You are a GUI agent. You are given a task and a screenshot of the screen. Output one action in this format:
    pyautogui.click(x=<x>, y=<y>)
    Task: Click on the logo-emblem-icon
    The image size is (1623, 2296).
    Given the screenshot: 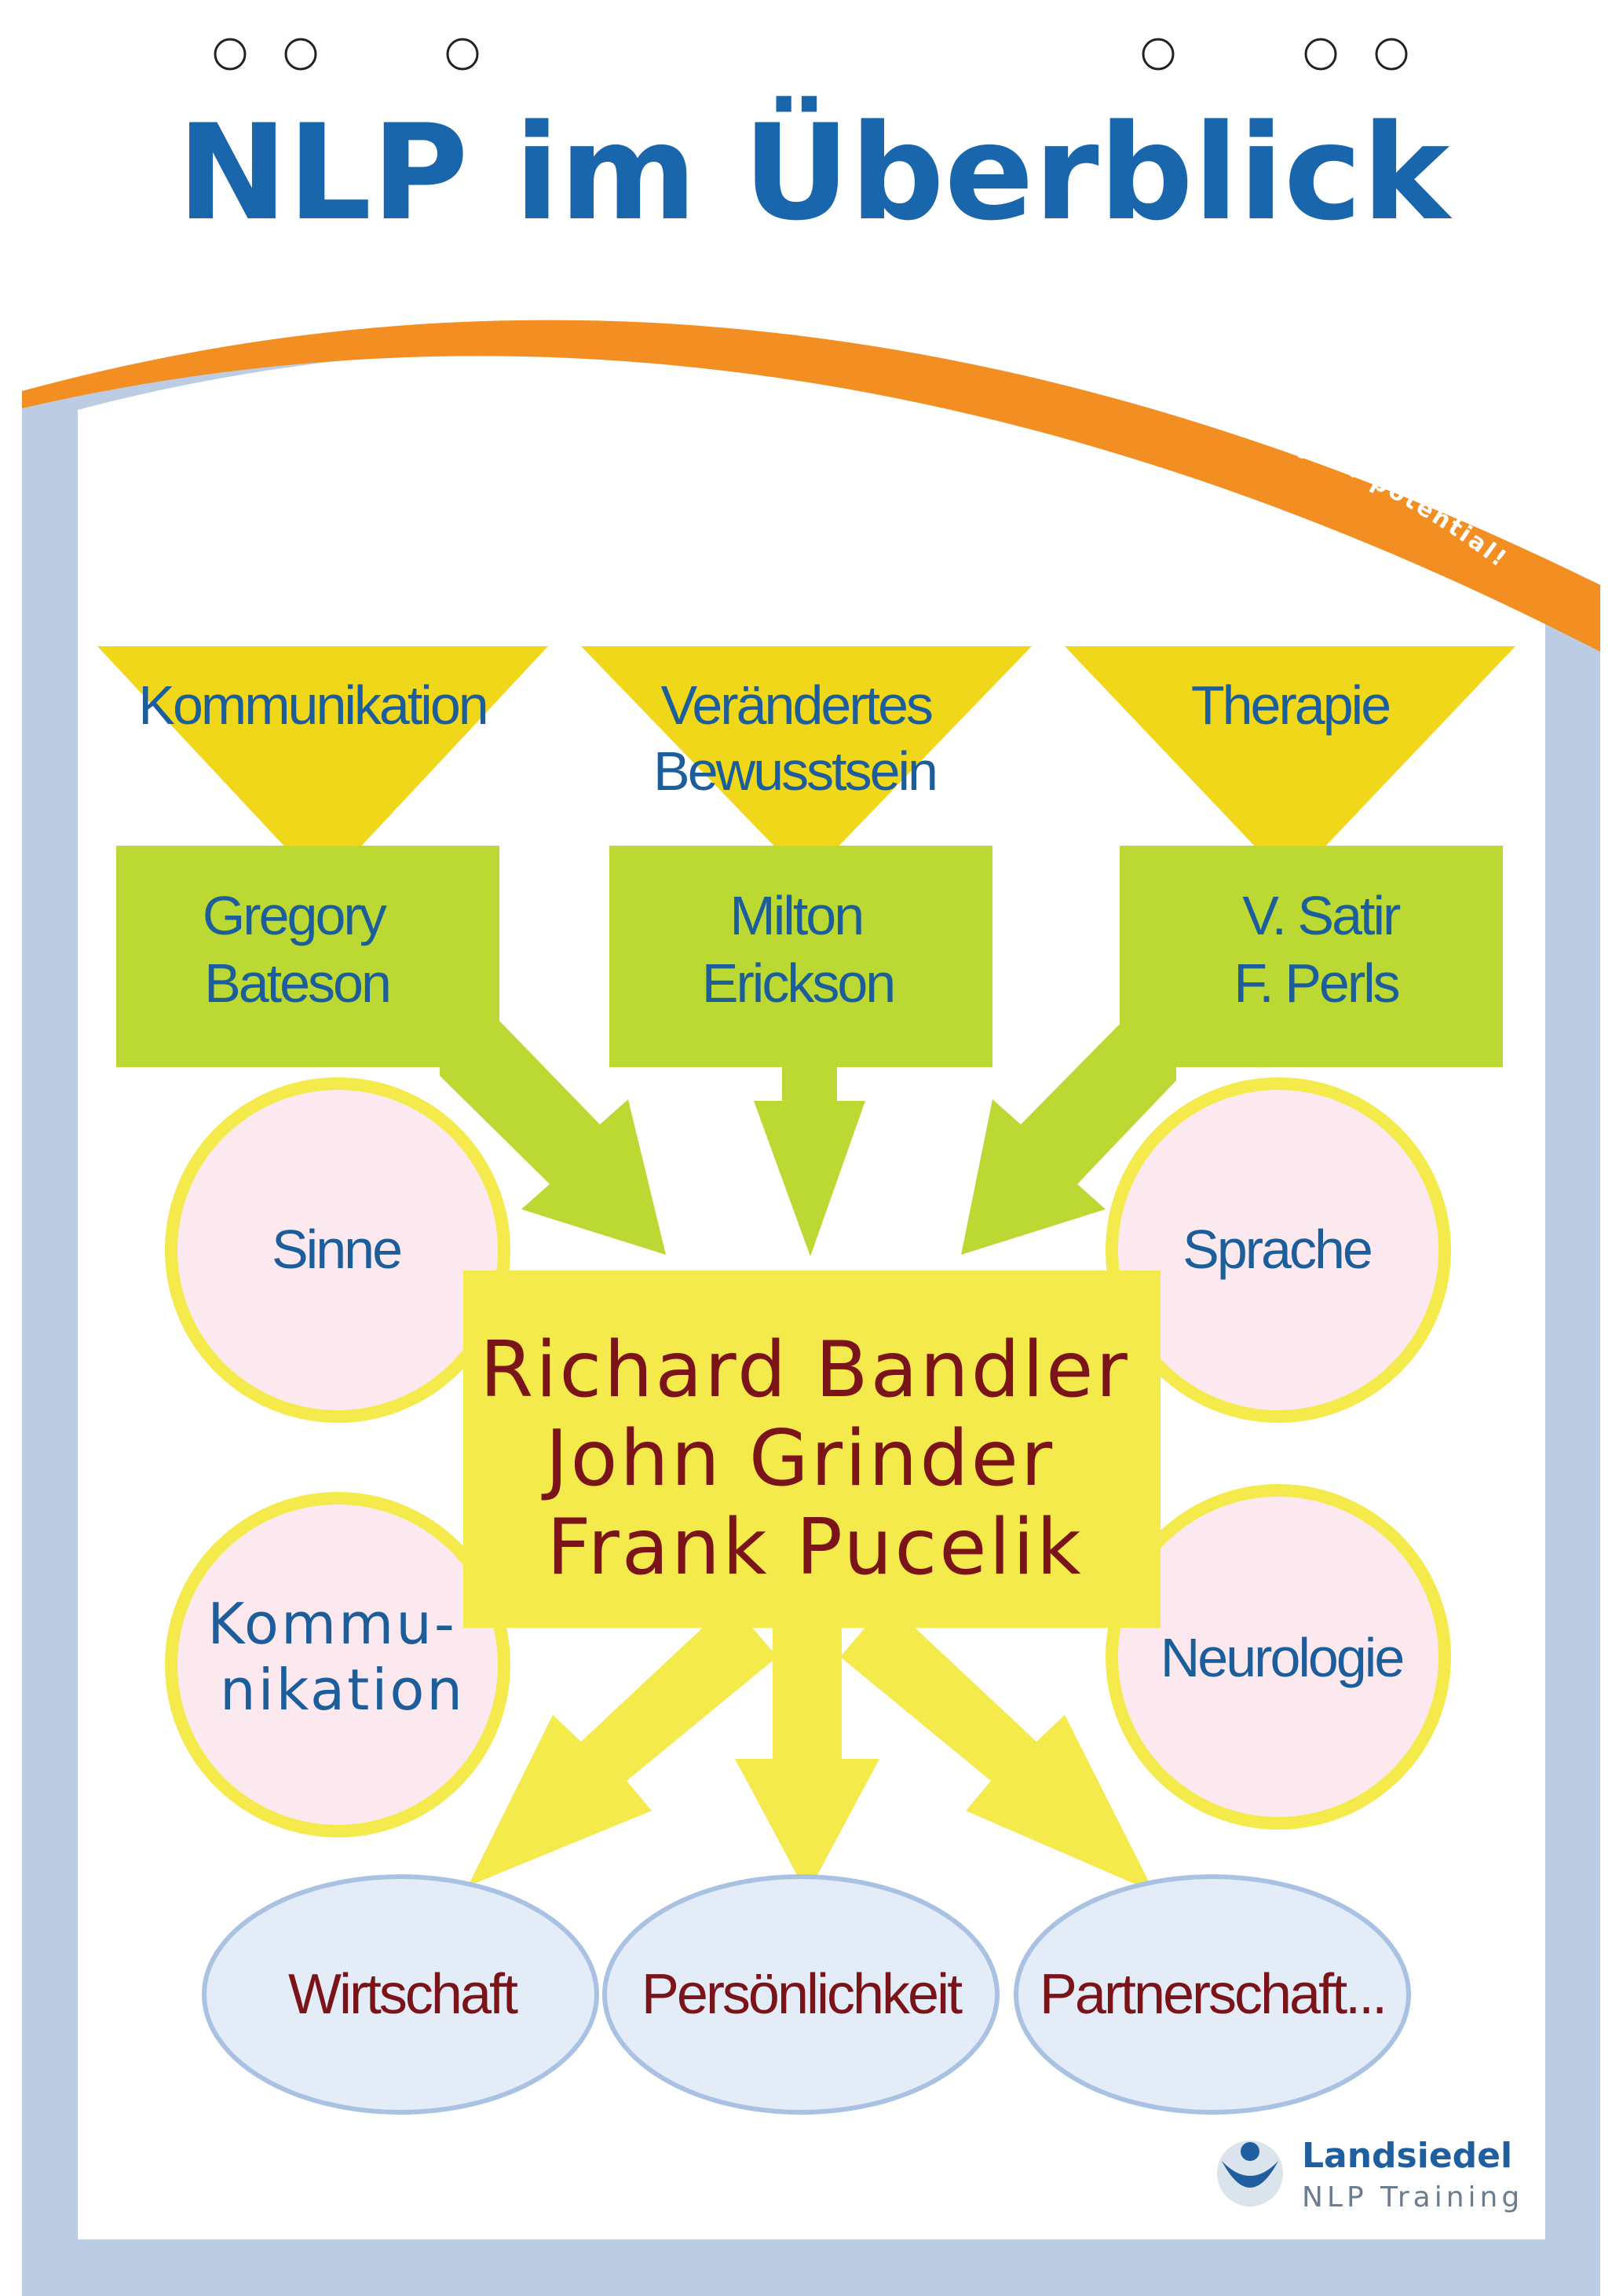 What is the action you would take?
    pyautogui.click(x=1250, y=2174)
    